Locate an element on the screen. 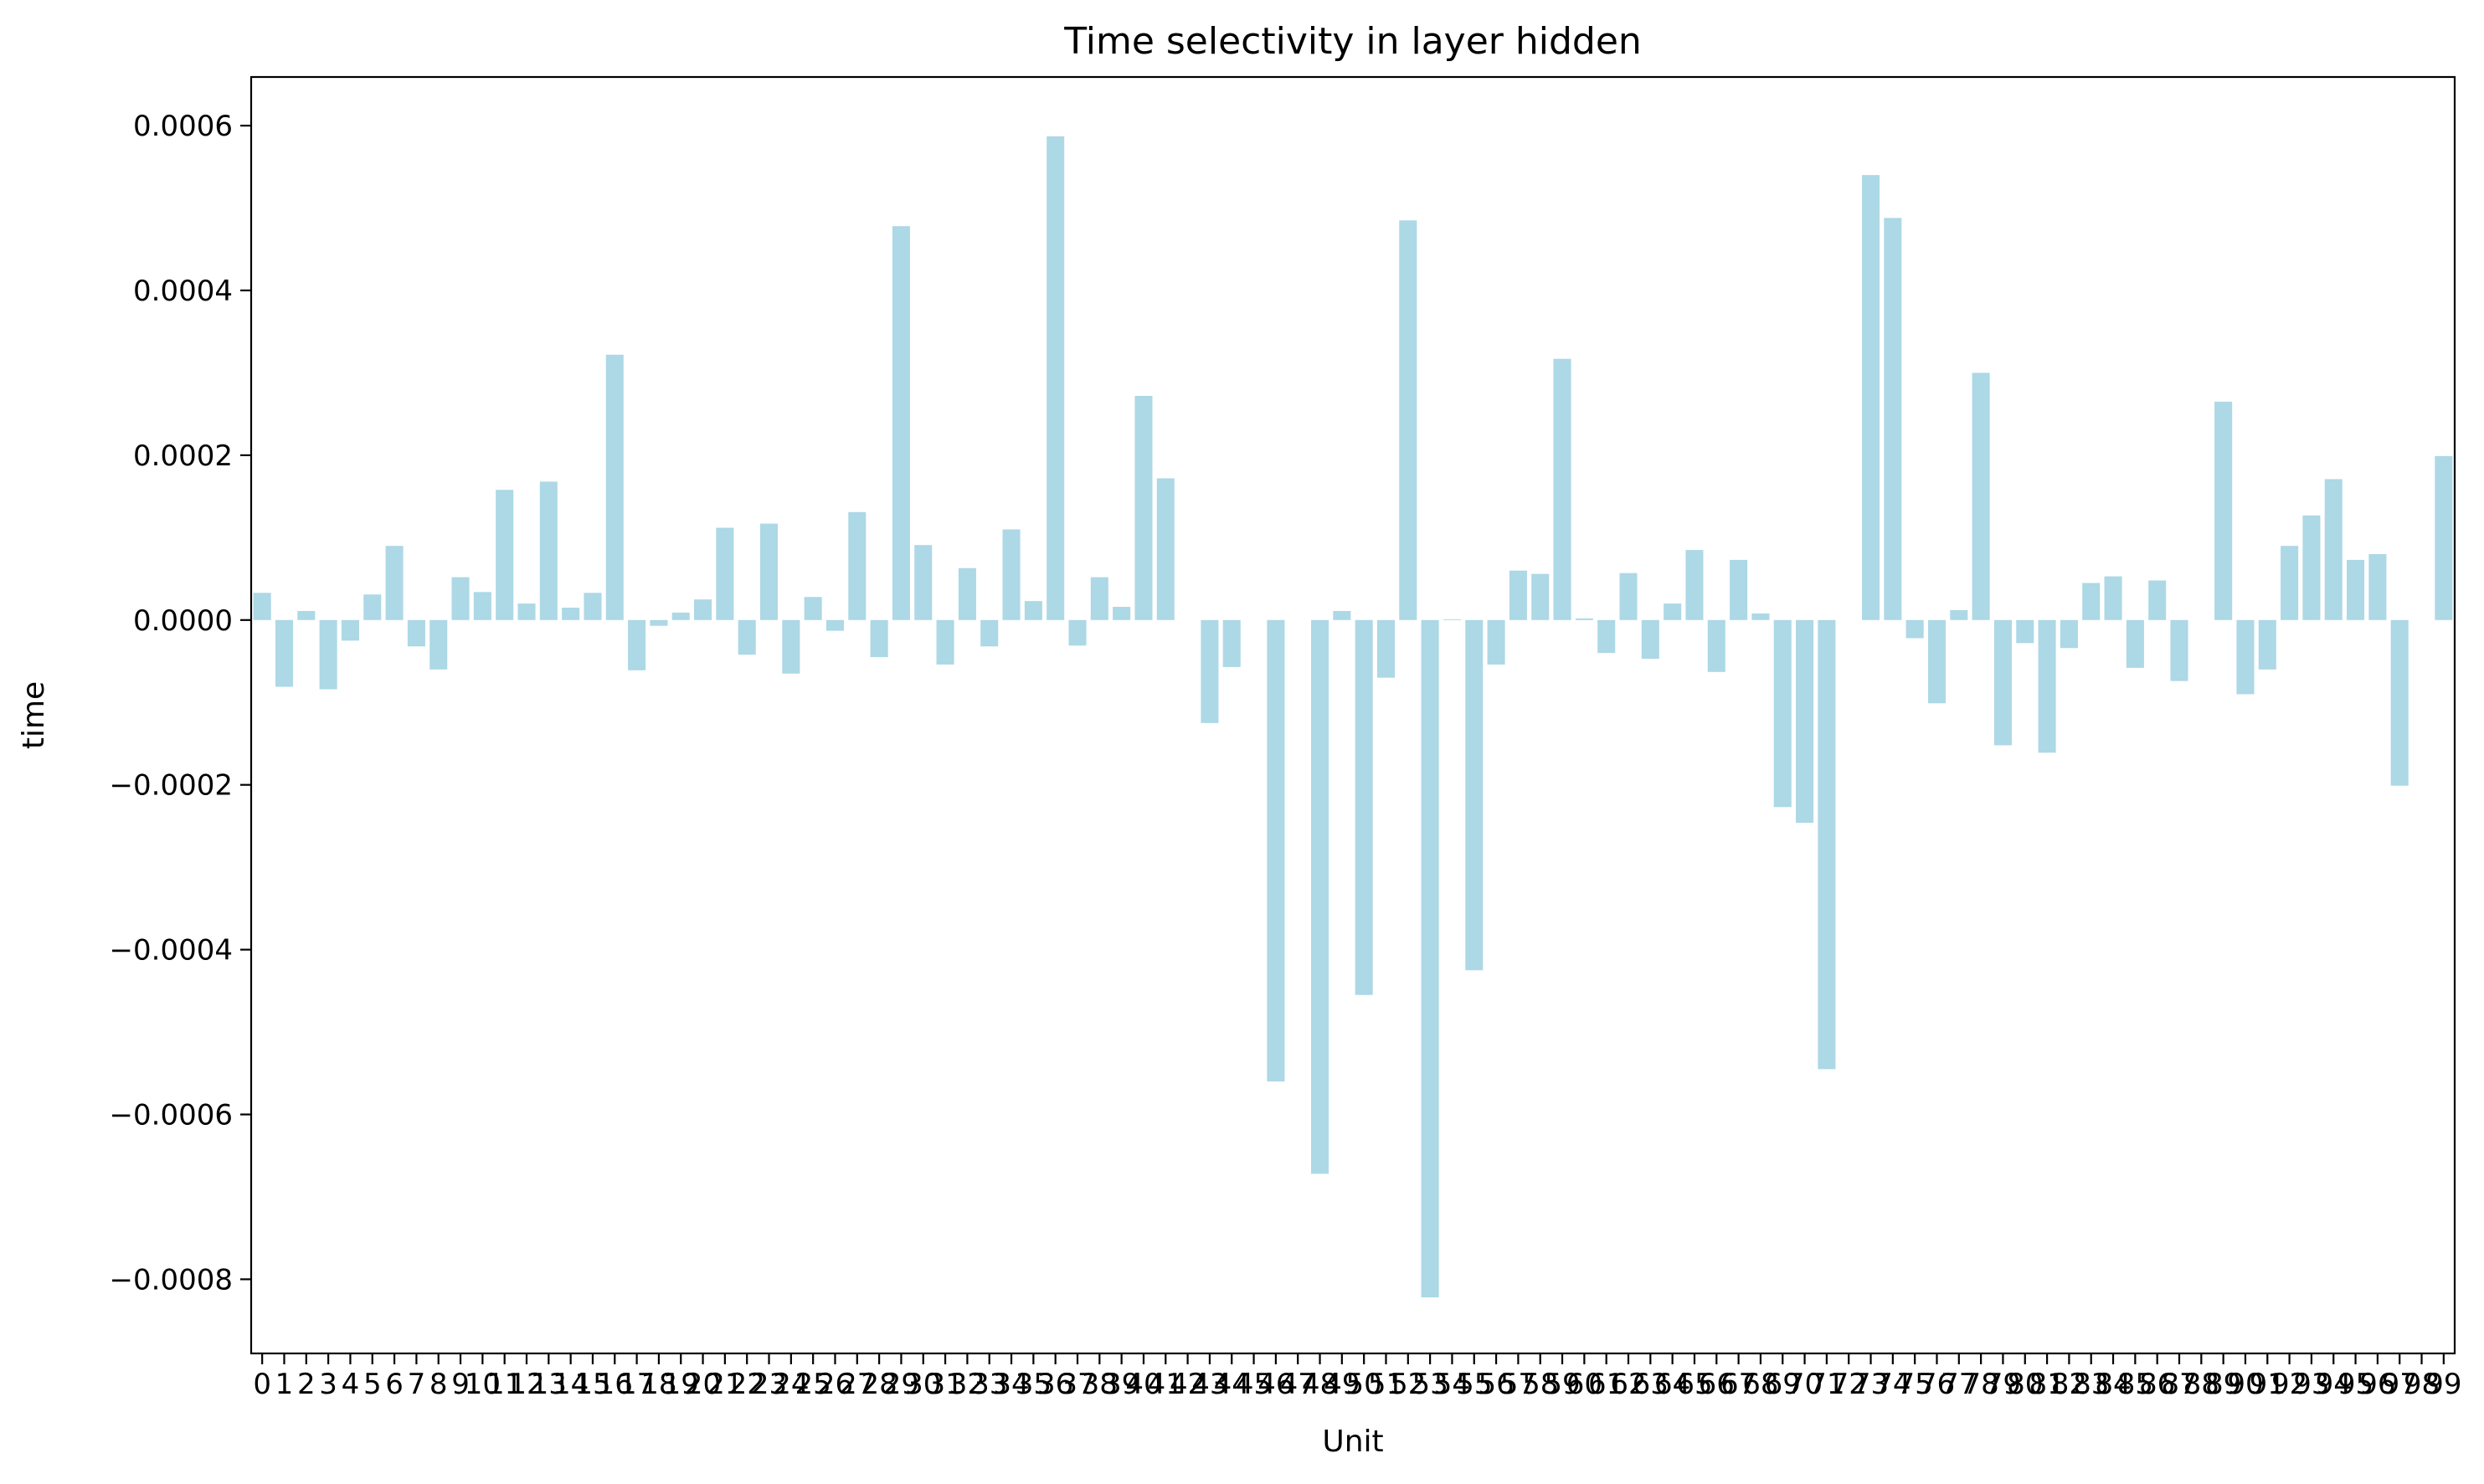 This screenshot has height=1484, width=2484. x-tick-label: 88 is located at coordinates (2201, 1385).